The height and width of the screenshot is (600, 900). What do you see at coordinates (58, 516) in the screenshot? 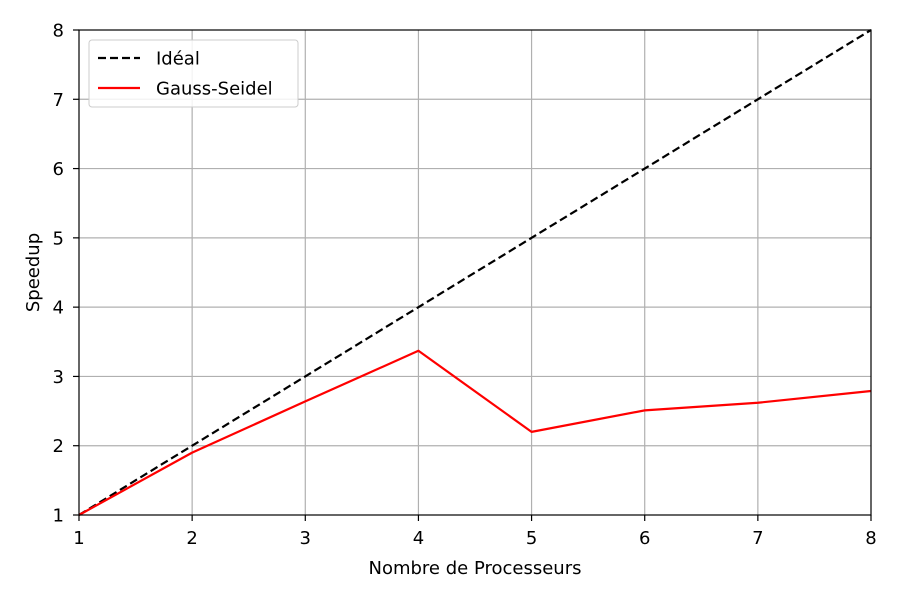
I see `y-tick-label: 1` at bounding box center [58, 516].